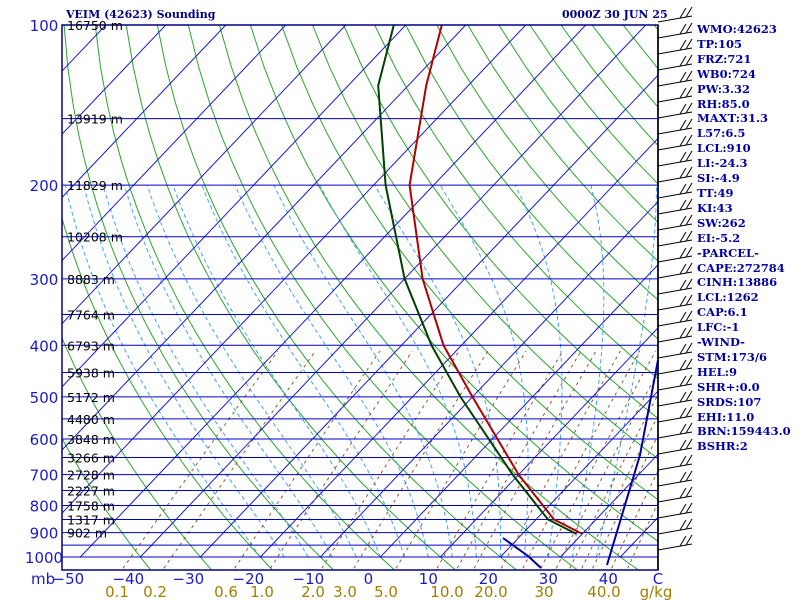 The image size is (800, 600). What do you see at coordinates (91, 505) in the screenshot?
I see `height-label: 1758 m` at bounding box center [91, 505].